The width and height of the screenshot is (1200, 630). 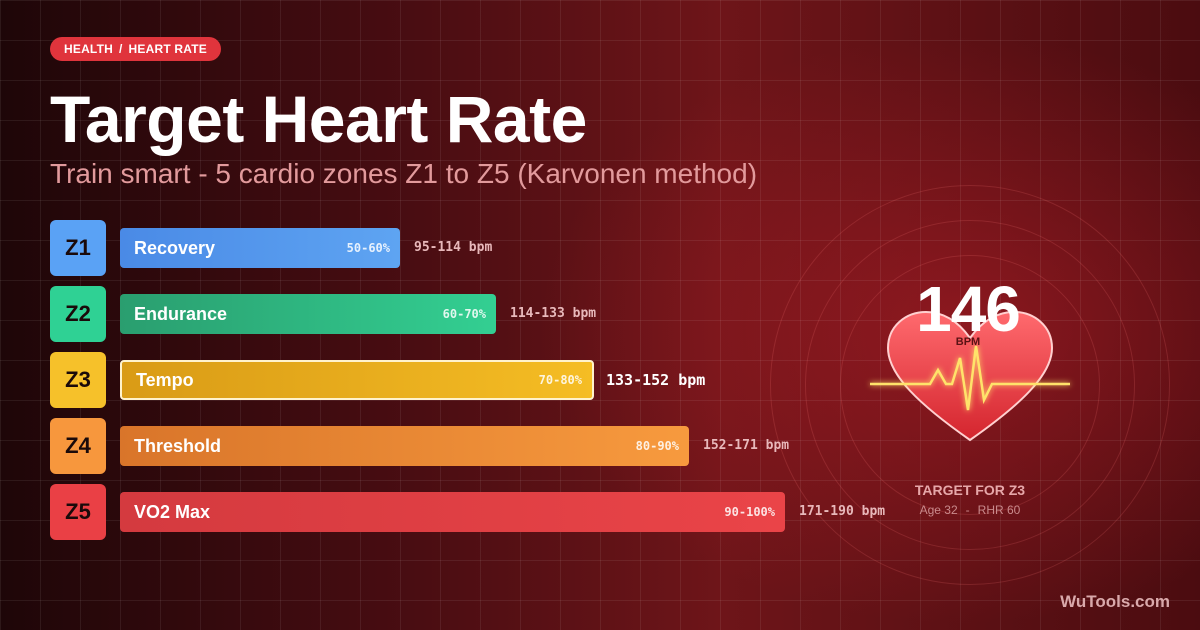 What do you see at coordinates (657, 446) in the screenshot?
I see `zone-percent: 80-90%` at bounding box center [657, 446].